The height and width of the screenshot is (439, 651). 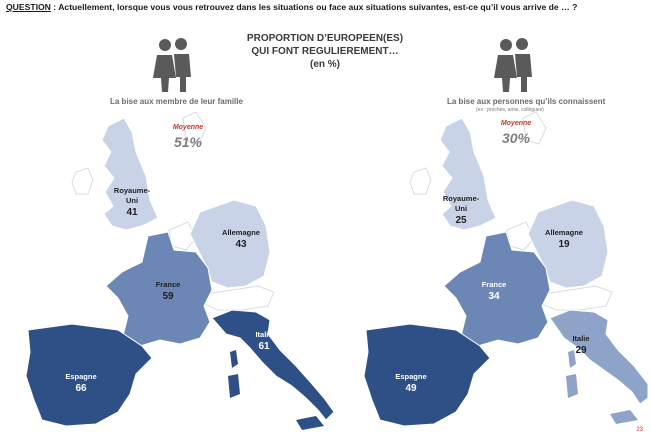 I want to click on left-label-espagne-name: Espagne, so click(x=81, y=376).